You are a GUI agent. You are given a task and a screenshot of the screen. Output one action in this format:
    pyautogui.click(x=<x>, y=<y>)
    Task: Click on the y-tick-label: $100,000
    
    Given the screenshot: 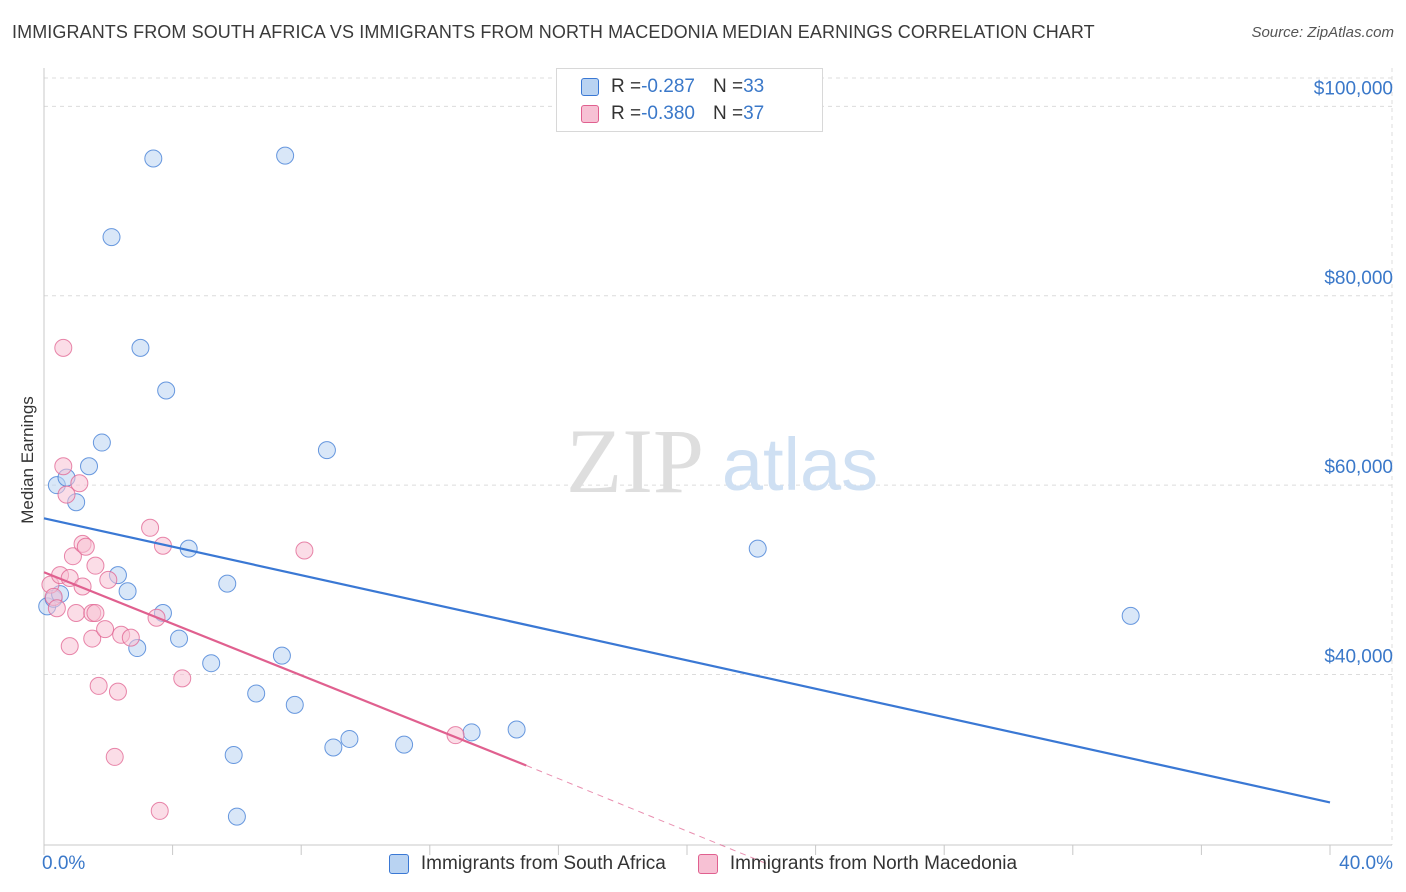 What is the action you would take?
    pyautogui.click(x=1353, y=88)
    